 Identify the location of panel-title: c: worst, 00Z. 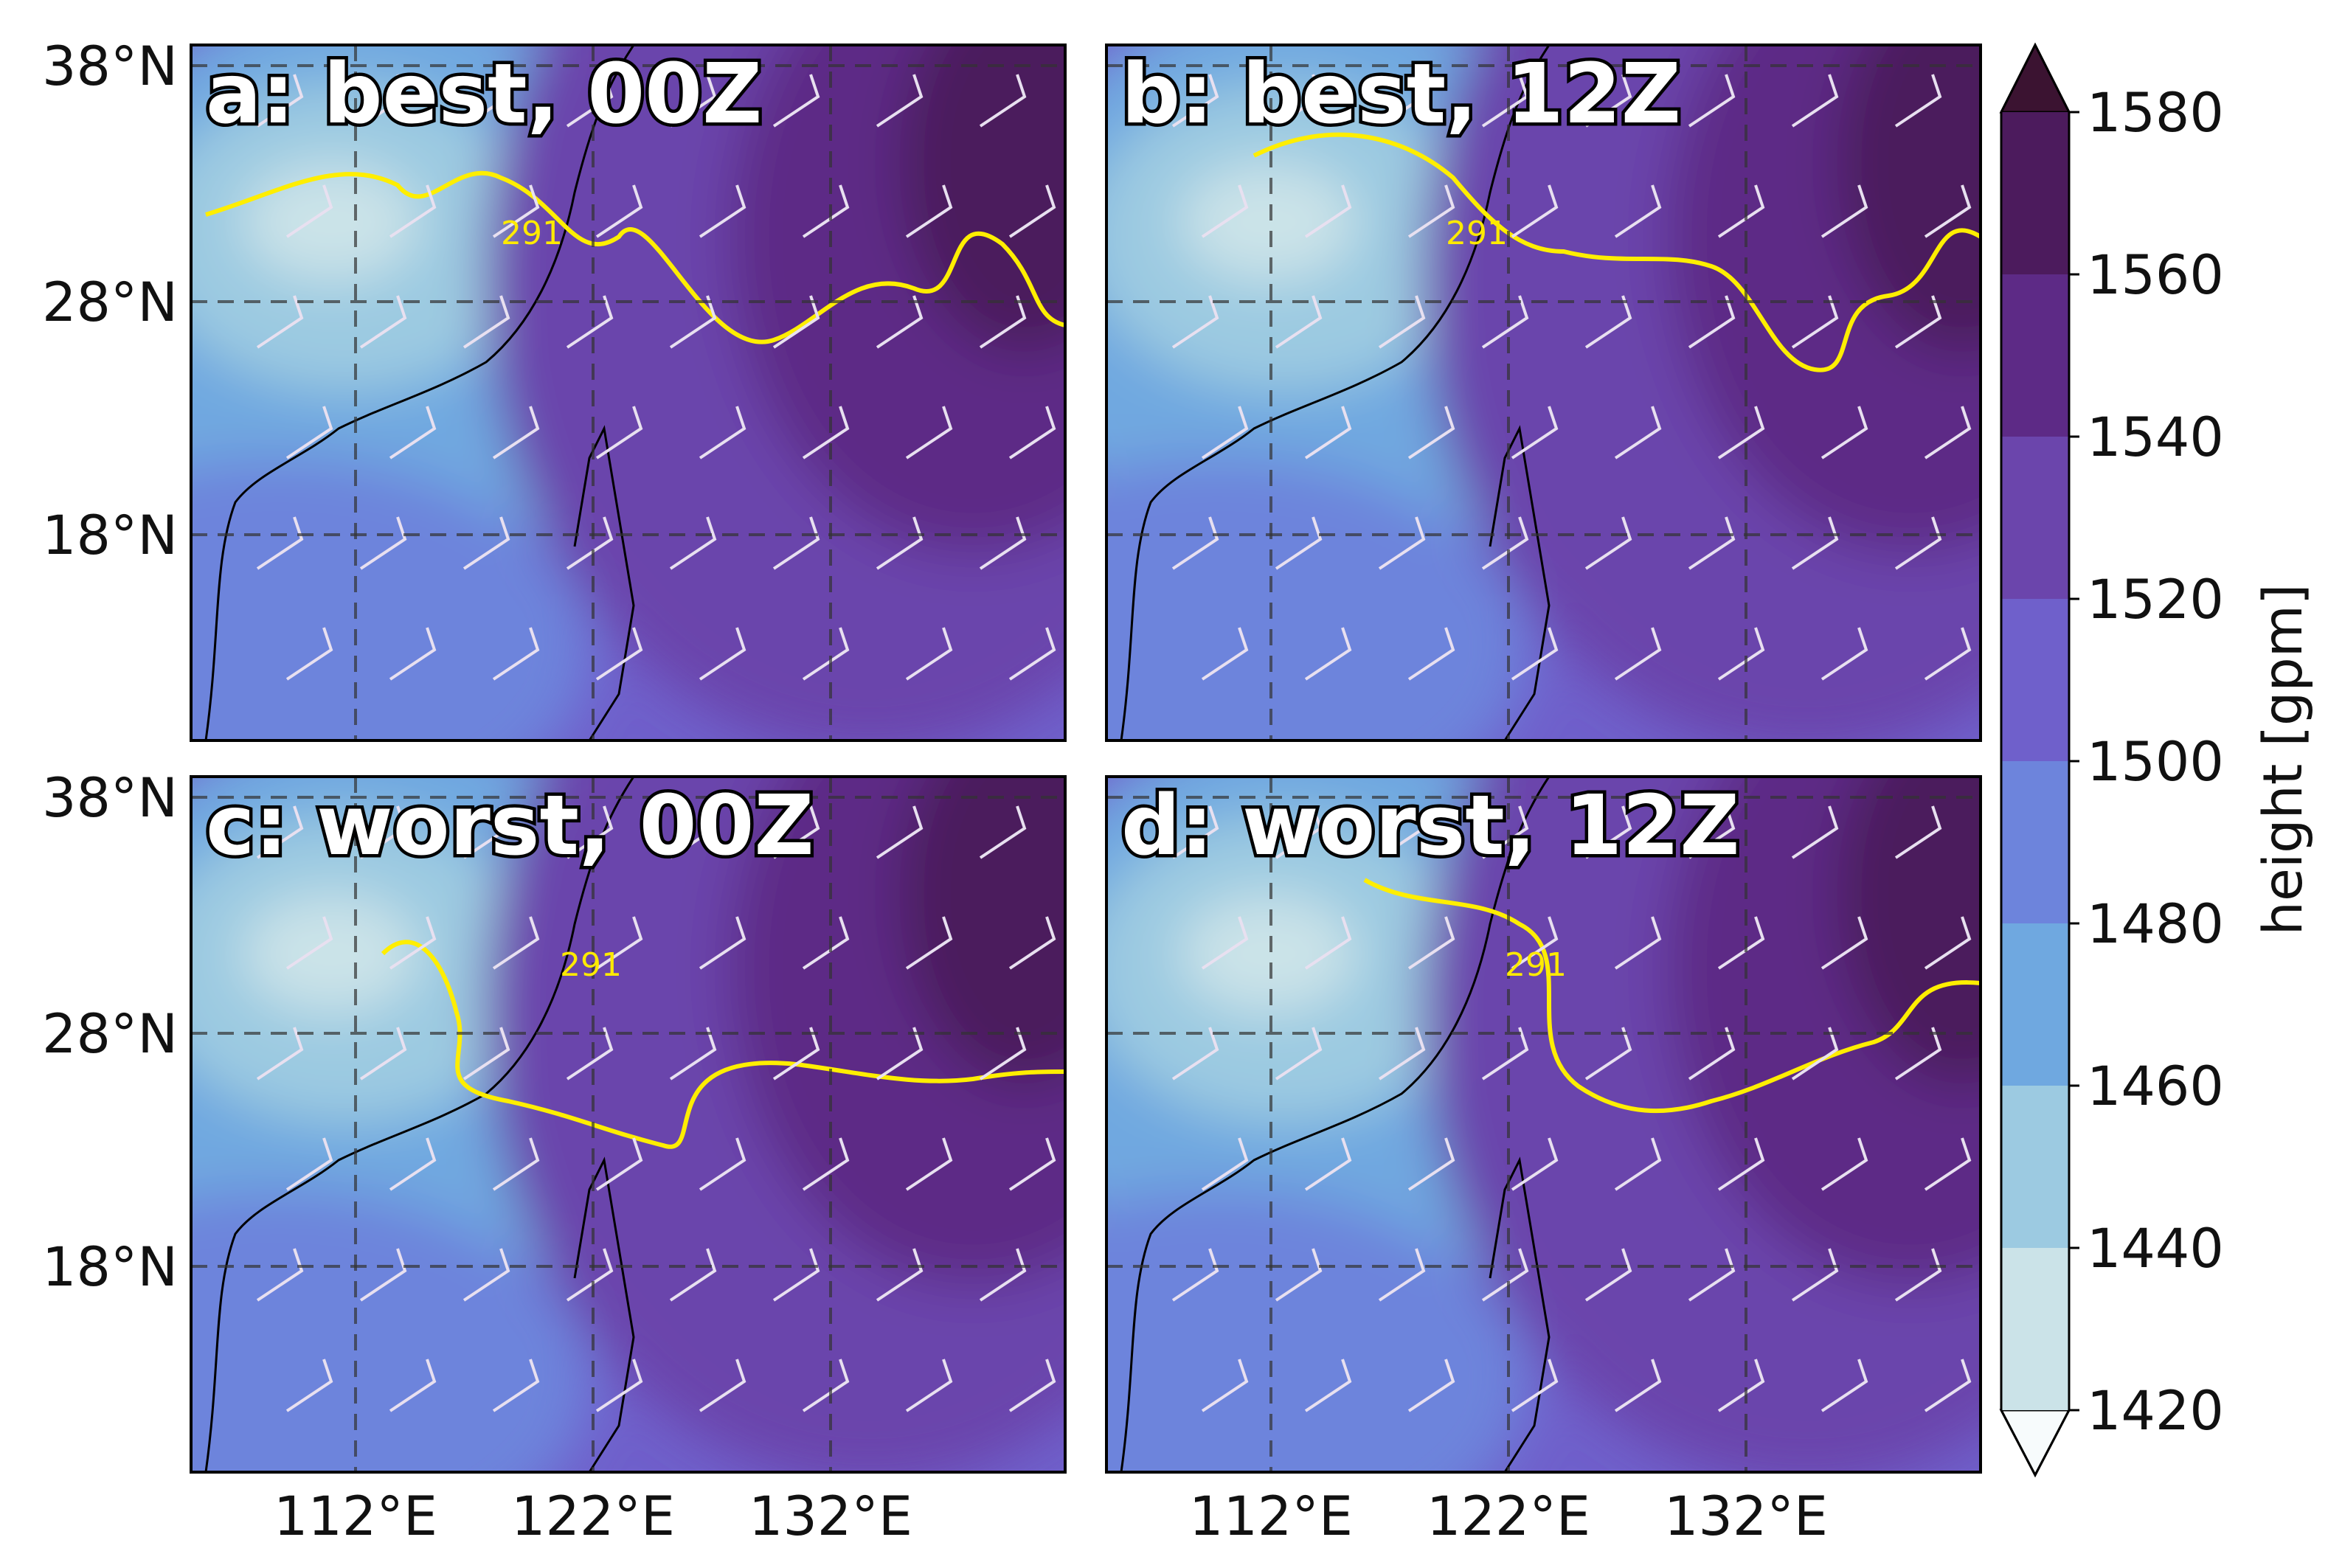
(510, 826).